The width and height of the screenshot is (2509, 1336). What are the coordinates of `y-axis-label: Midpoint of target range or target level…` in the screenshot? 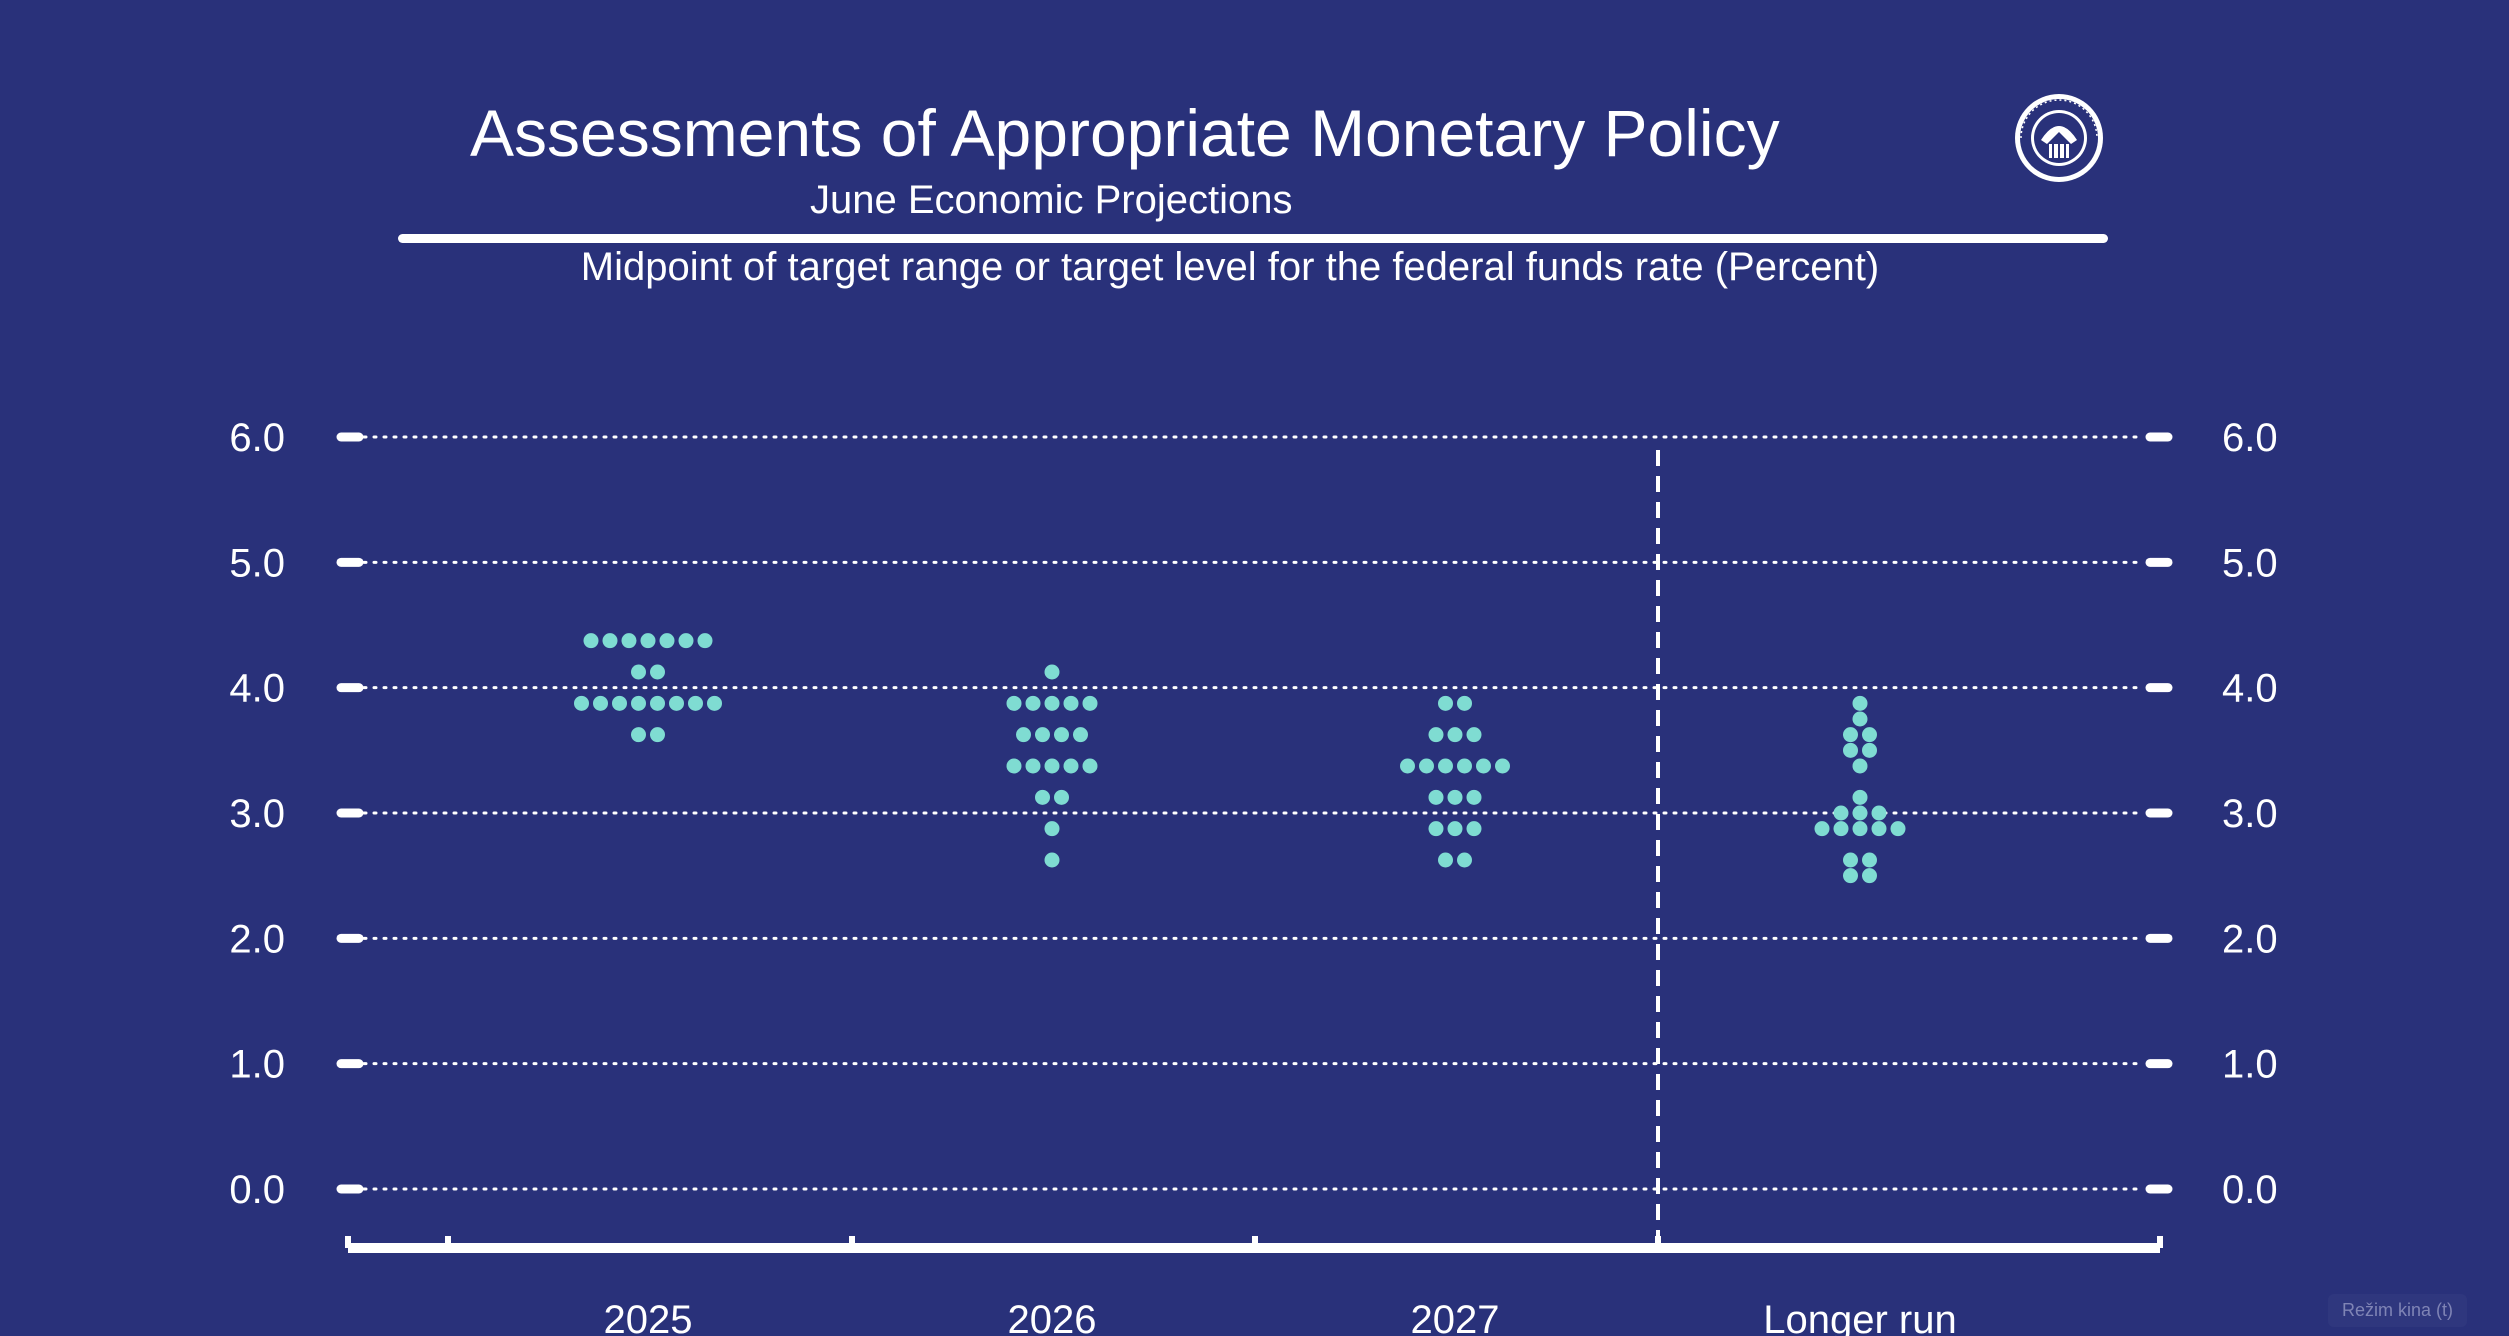 It's located at (1230, 267).